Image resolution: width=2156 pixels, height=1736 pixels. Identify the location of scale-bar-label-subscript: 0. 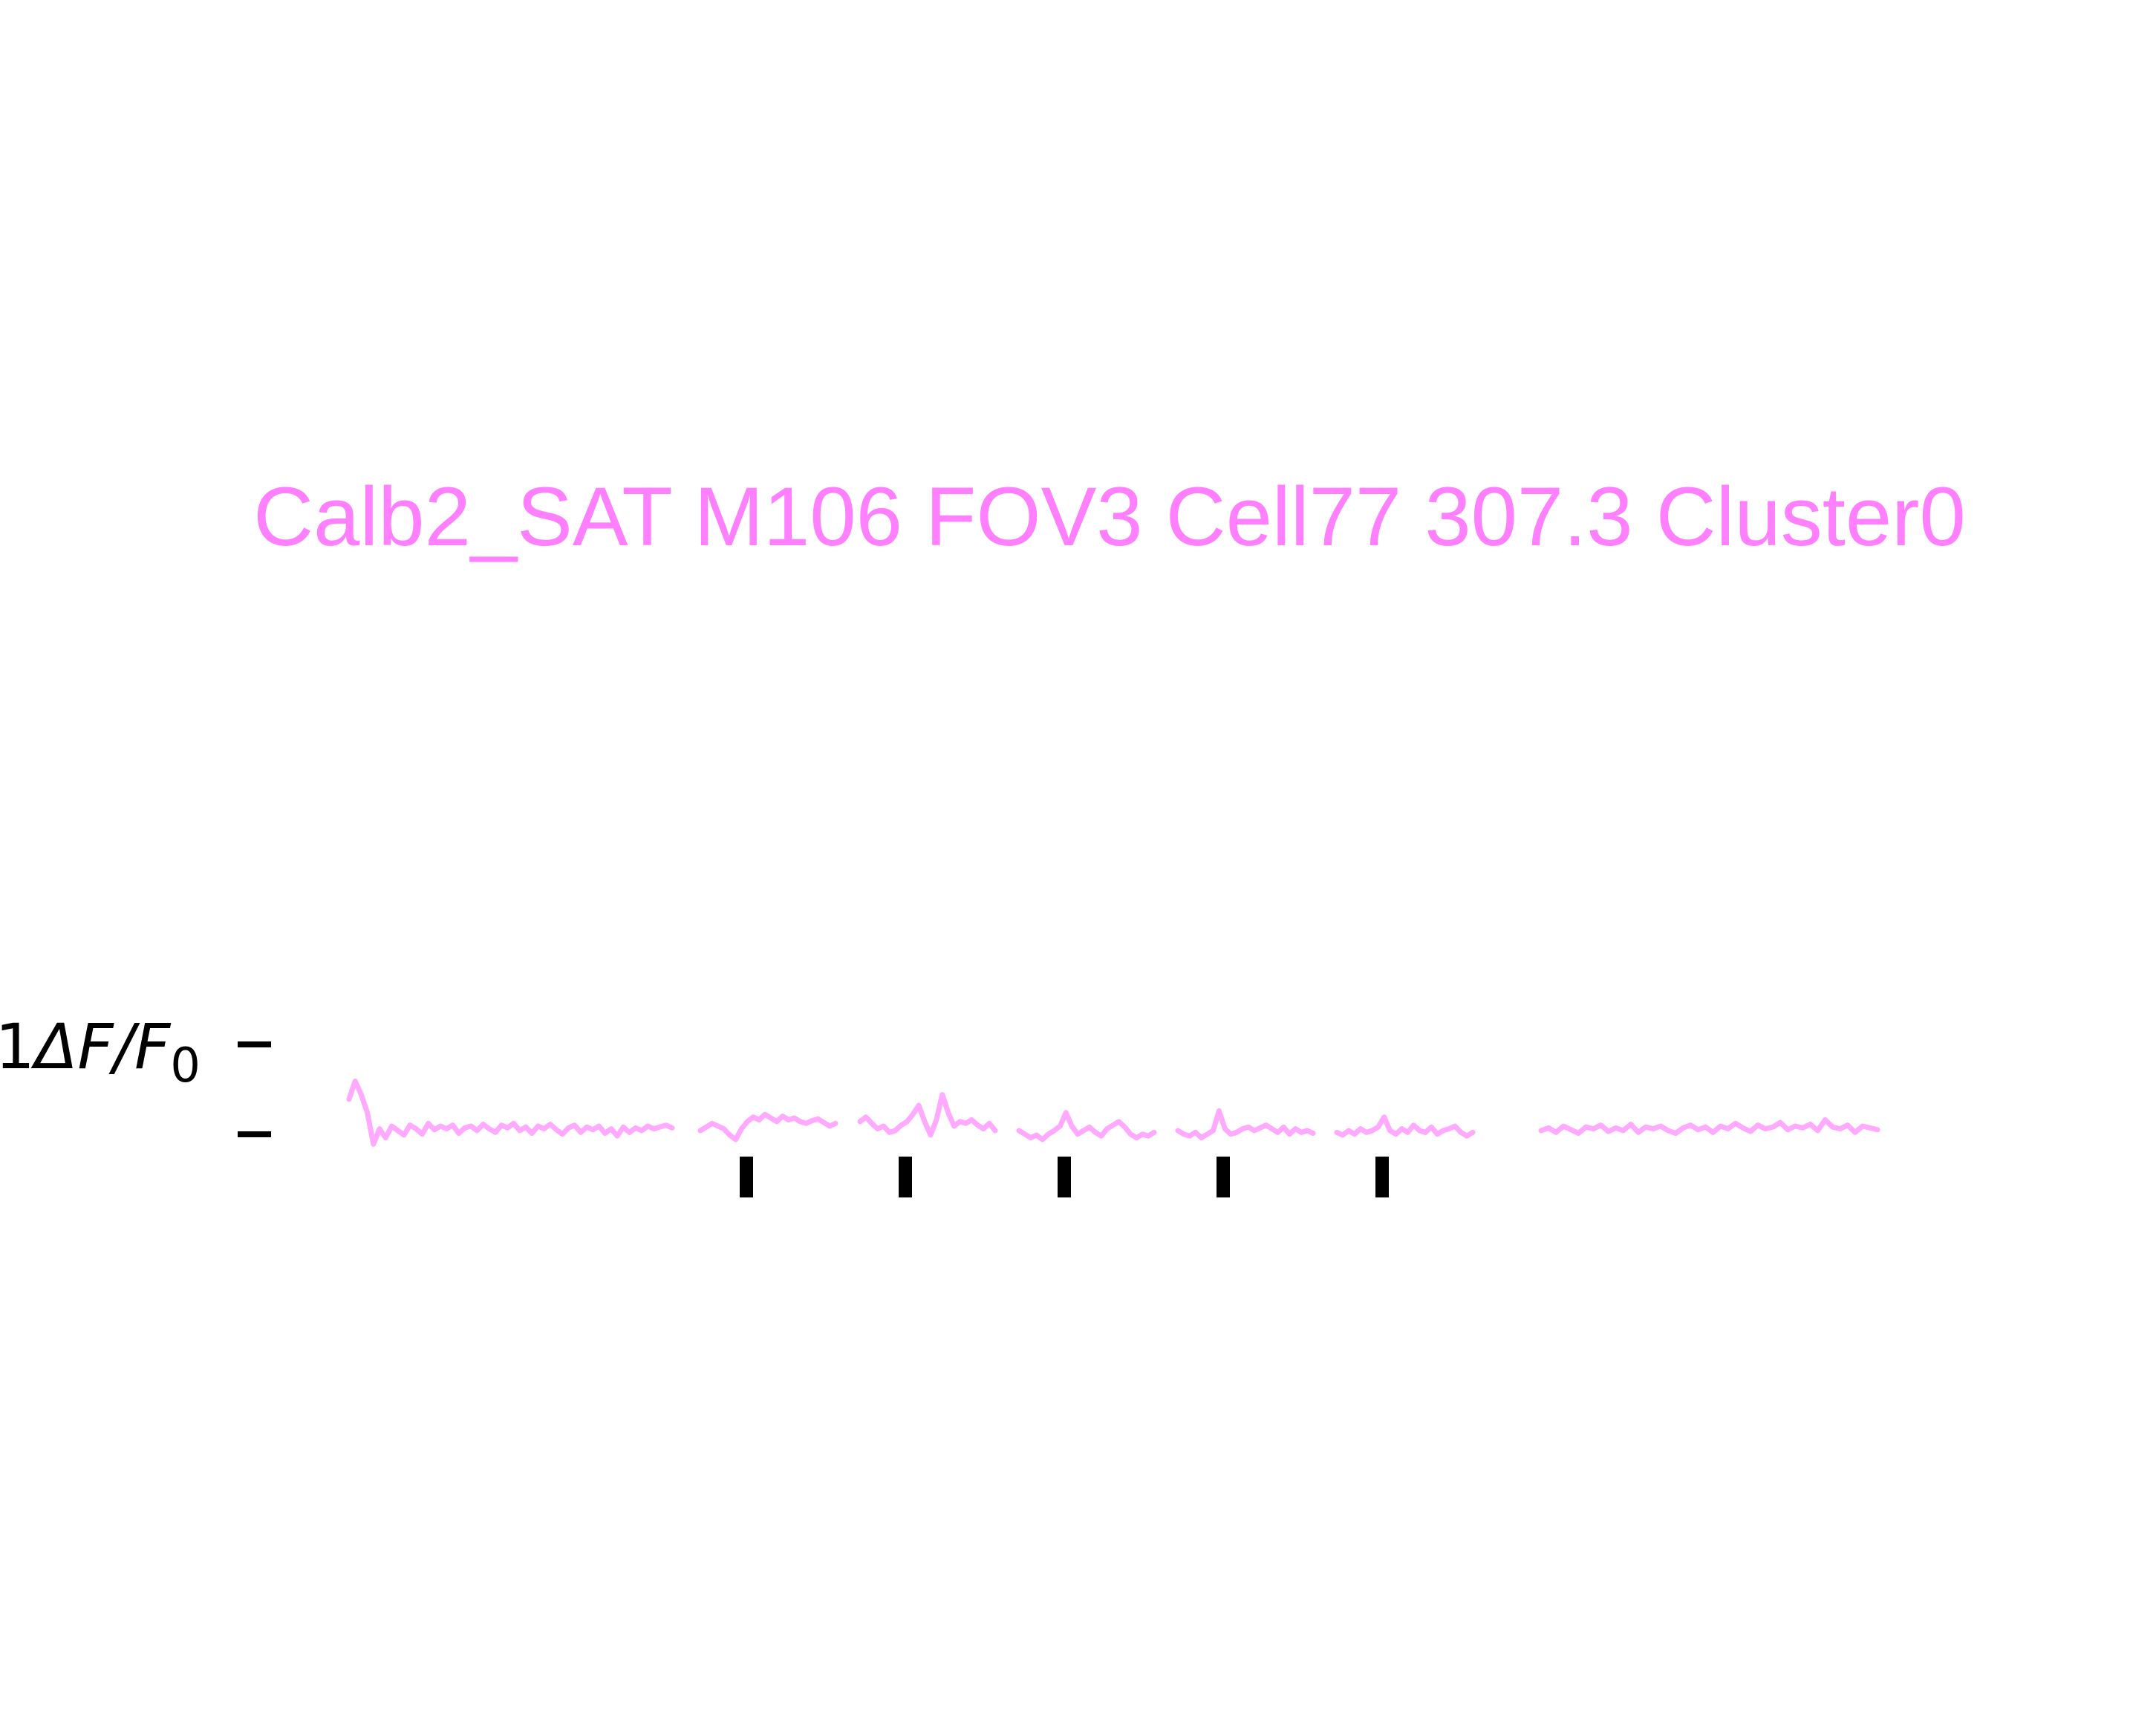
(185, 1065).